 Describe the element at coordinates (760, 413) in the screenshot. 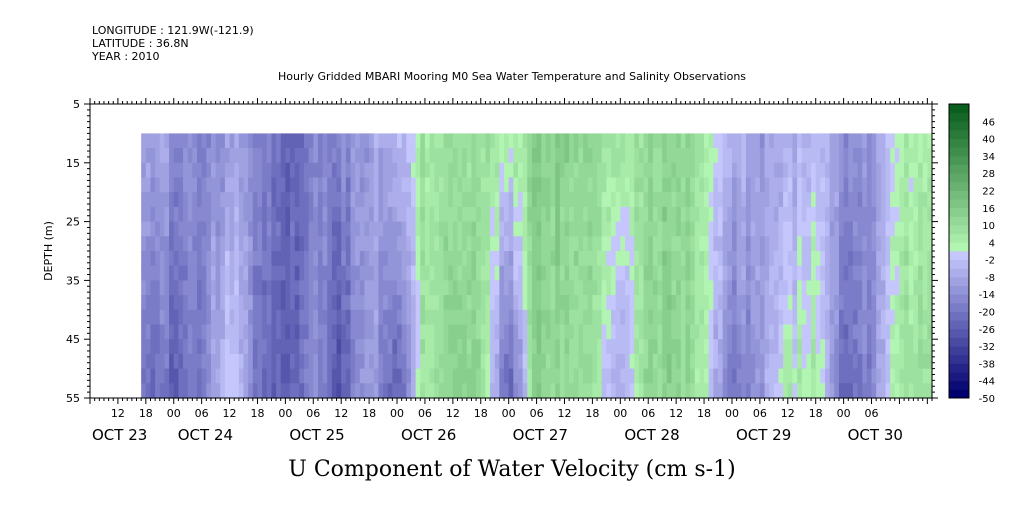

I see `x-hour-label: 06` at that location.